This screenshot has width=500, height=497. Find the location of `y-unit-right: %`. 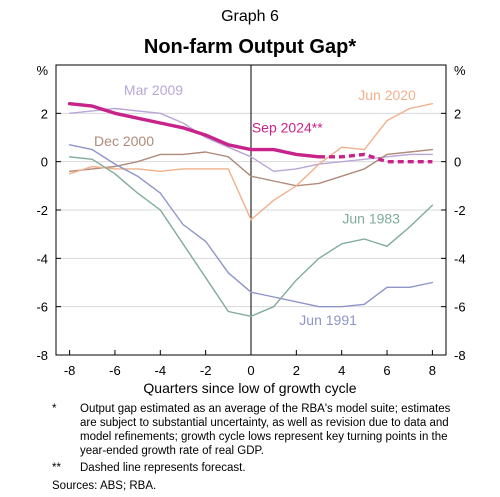

y-unit-right: % is located at coordinates (460, 70).